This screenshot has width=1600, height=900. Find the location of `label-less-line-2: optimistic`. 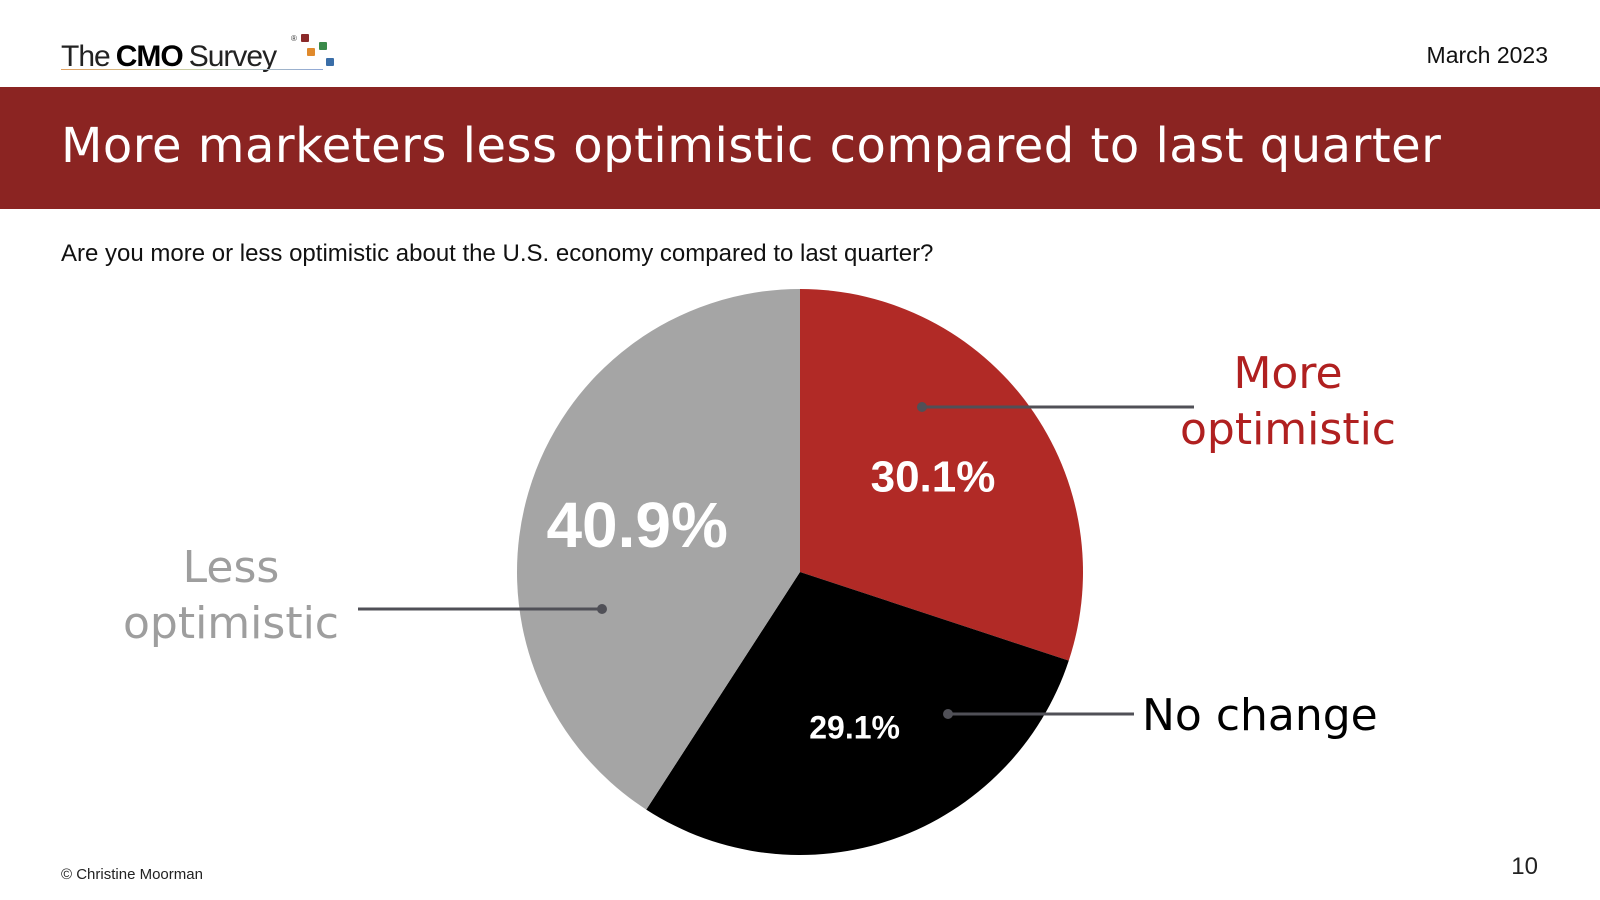

label-less-line-2: optimistic is located at coordinates (230, 623).